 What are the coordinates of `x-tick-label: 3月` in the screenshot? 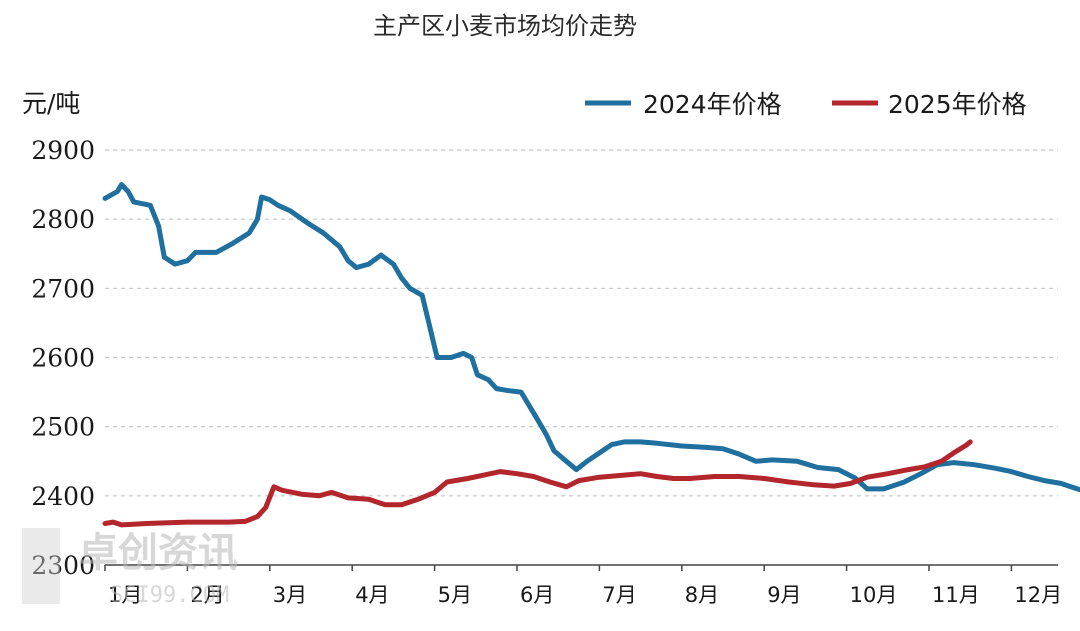 It's located at (290, 595).